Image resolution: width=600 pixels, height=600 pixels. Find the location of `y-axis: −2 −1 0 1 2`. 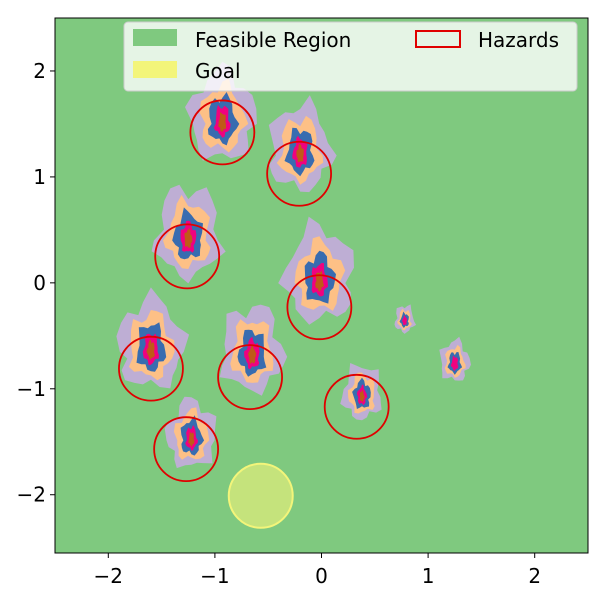

y-axis: −2 −1 0 1 2 is located at coordinates (36, 283).